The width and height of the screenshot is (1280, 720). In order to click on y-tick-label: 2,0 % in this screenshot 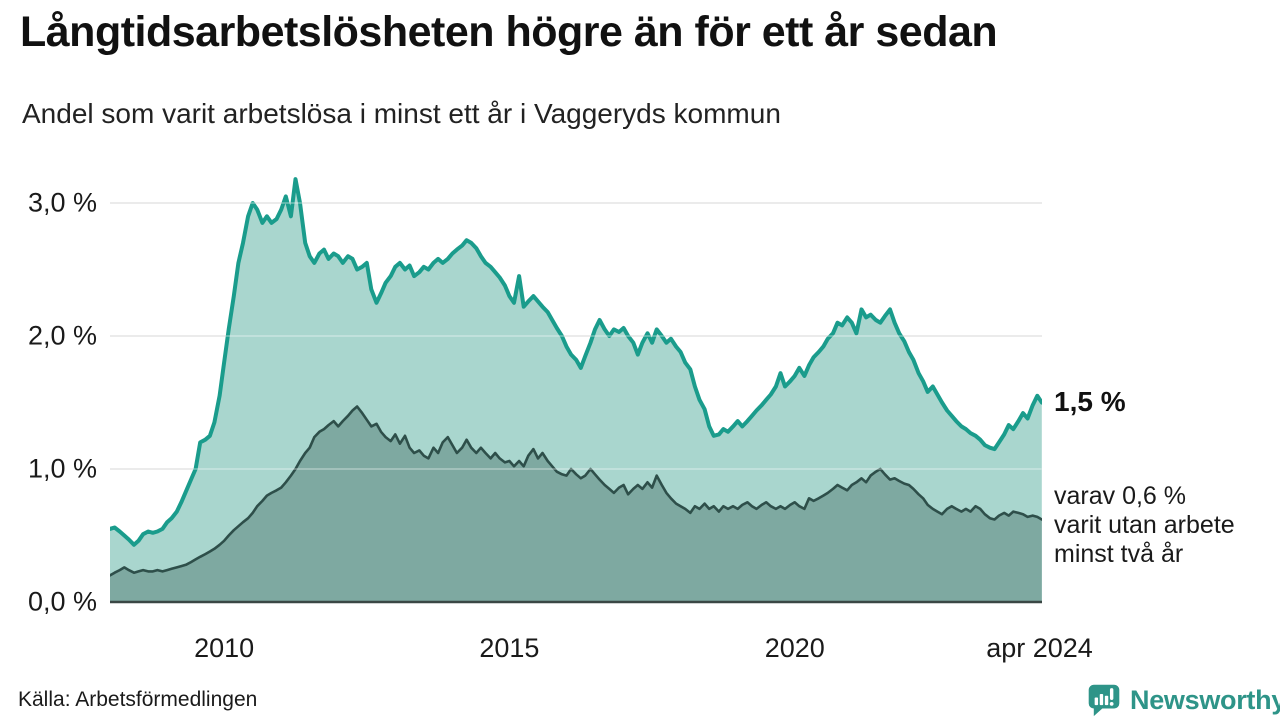, I will do `click(62, 335)`.